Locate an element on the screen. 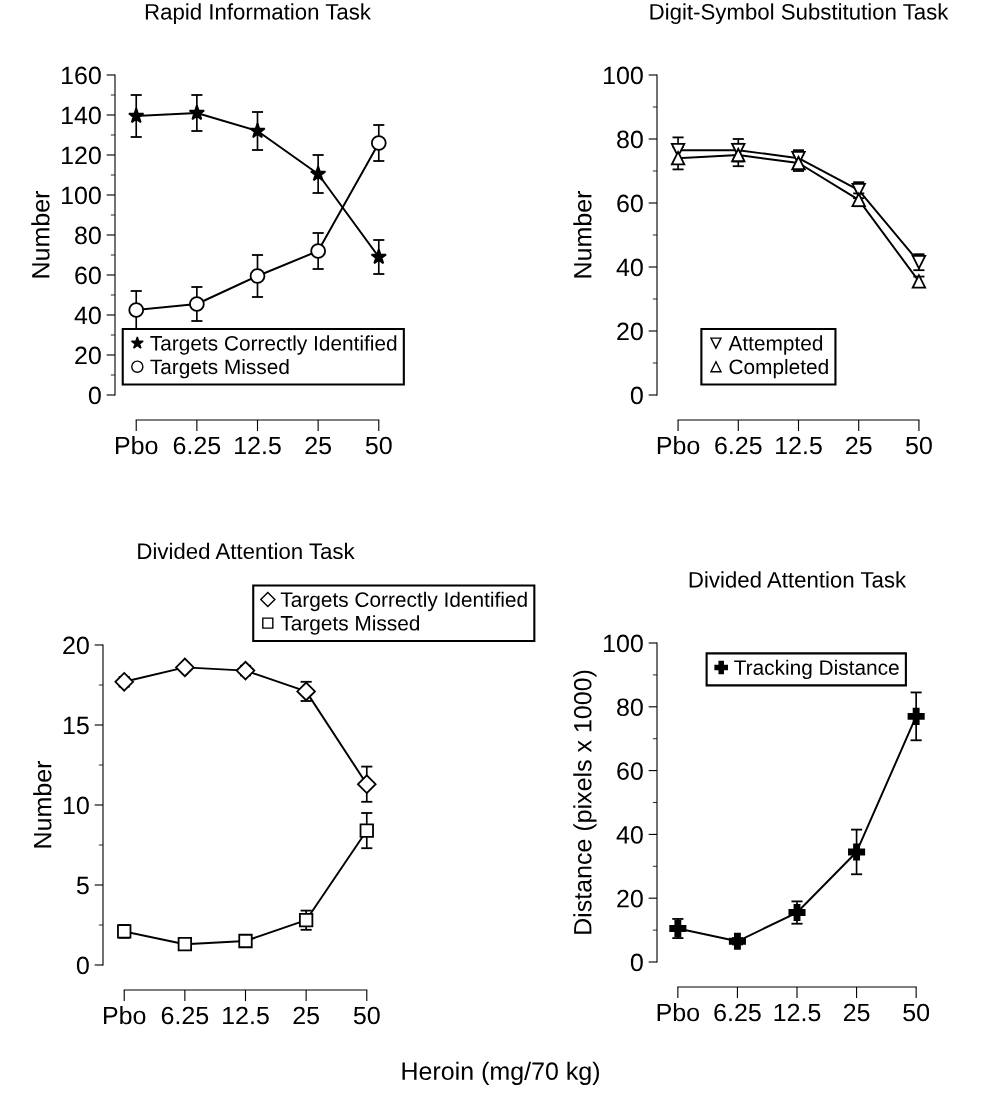 Image resolution: width=1001 pixels, height=1093 pixels. chart-title: Rapid Information Task is located at coordinates (258, 14).